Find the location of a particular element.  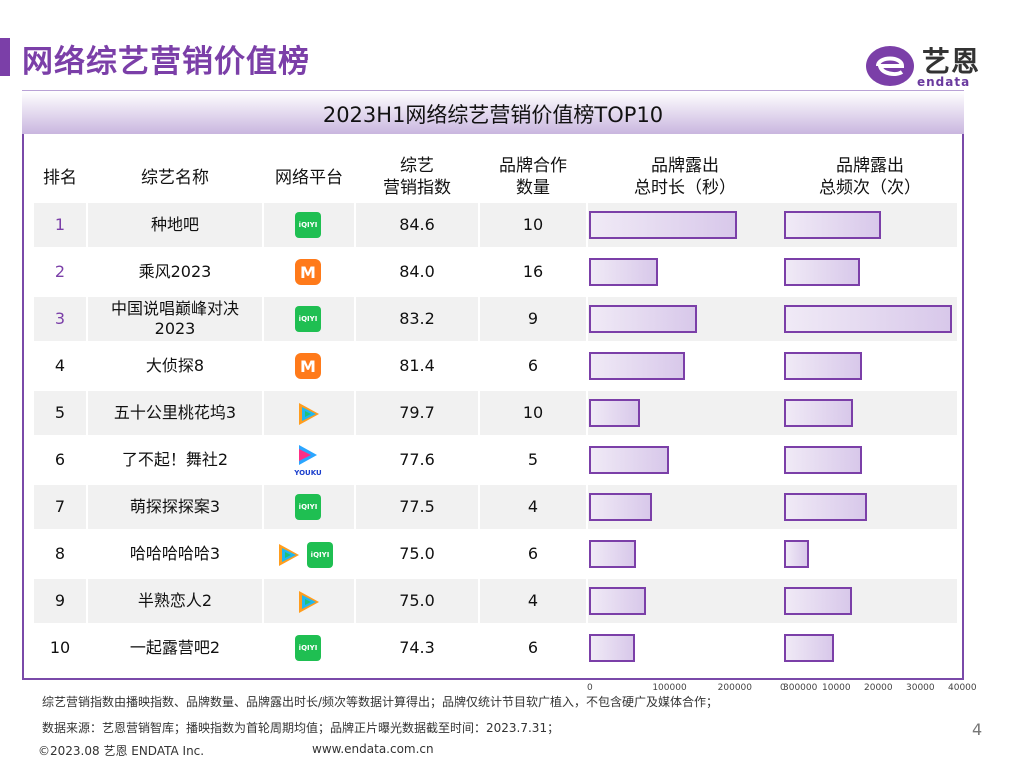

marketing-index-cell: 83.2 is located at coordinates (417, 318).